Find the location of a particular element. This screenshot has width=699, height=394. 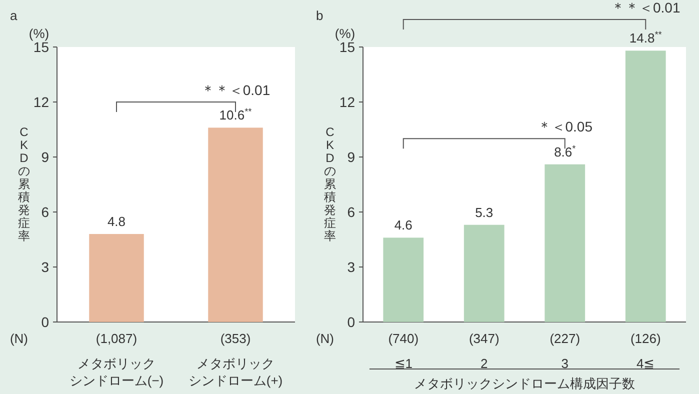

x-tick-label: (347) 2 is located at coordinates (484, 351).